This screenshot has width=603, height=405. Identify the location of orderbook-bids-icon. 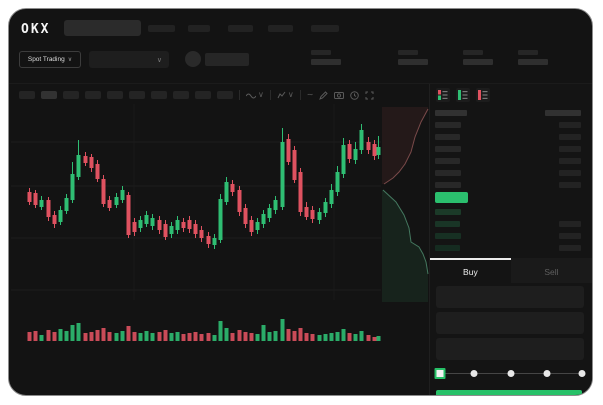
(462, 95).